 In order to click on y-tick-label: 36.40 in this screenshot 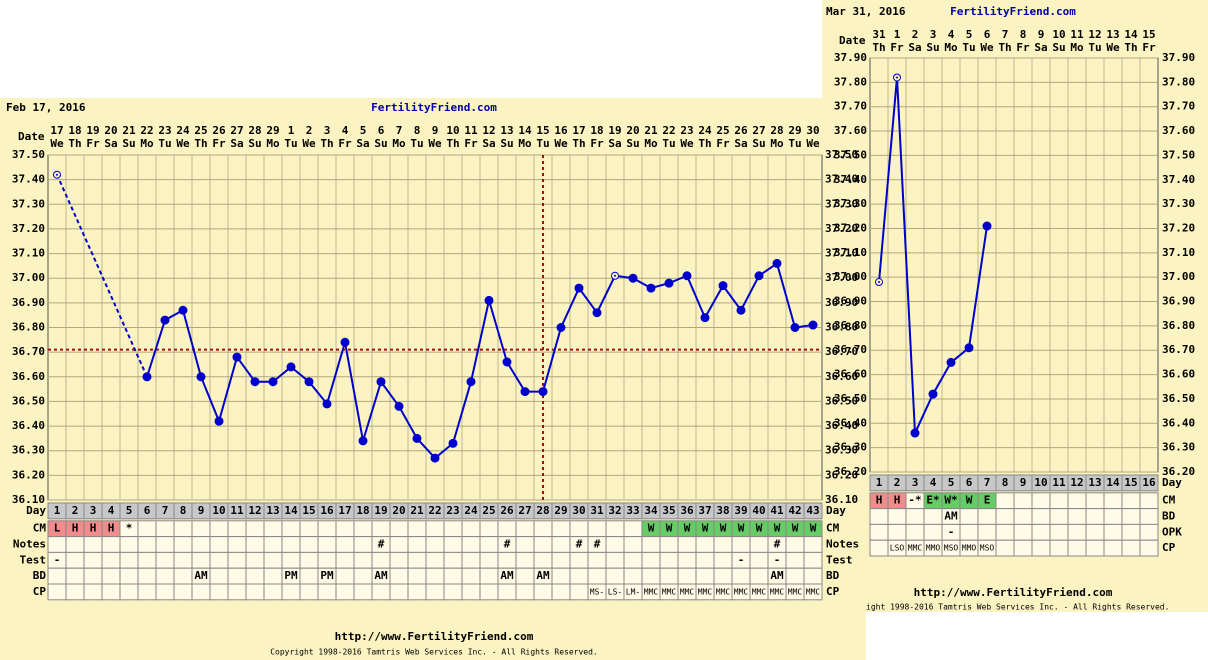, I will do `click(850, 422)`.